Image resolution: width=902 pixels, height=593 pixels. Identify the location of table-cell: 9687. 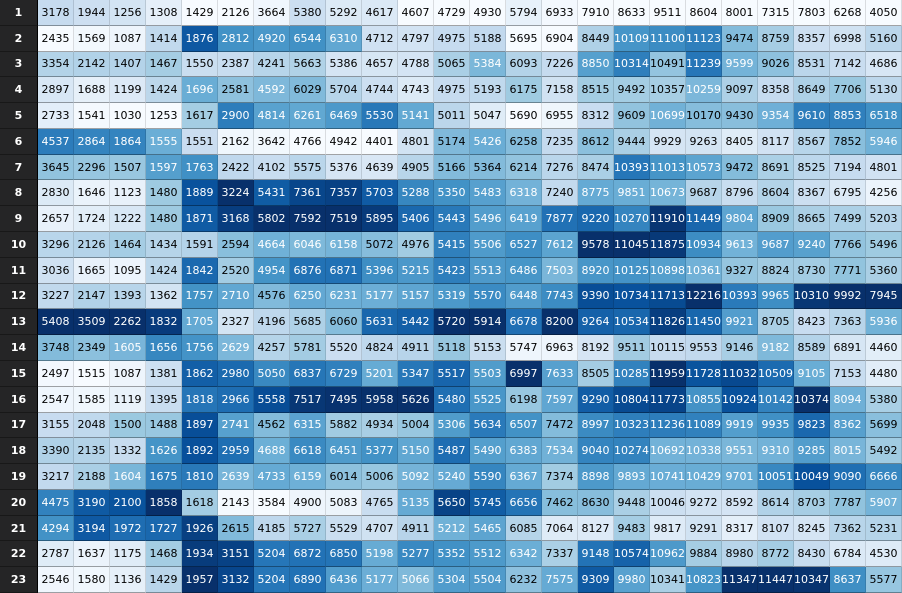
(776, 245).